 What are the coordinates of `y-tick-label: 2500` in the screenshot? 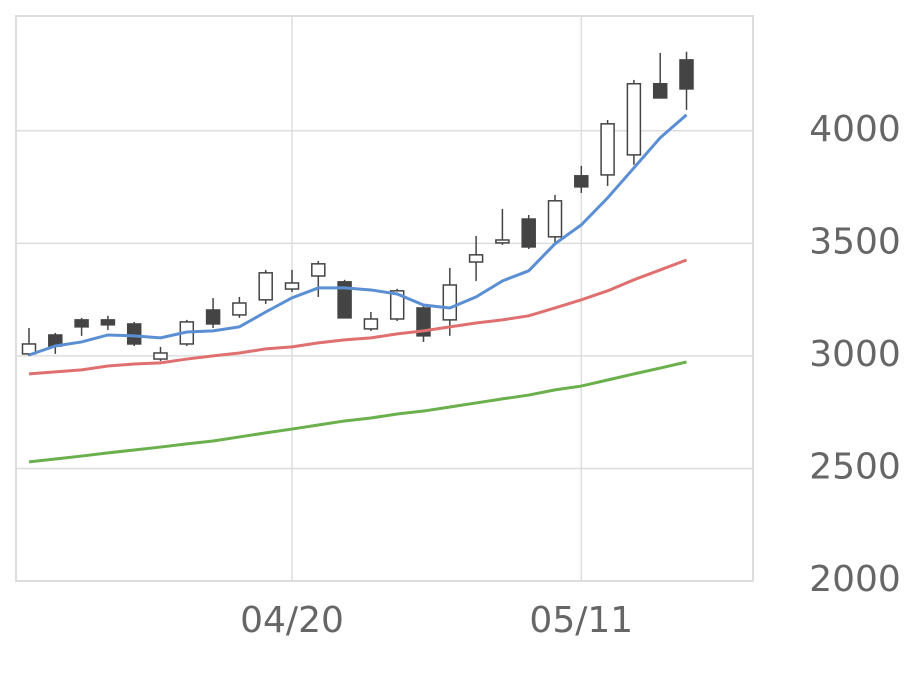 It's located at (855, 466).